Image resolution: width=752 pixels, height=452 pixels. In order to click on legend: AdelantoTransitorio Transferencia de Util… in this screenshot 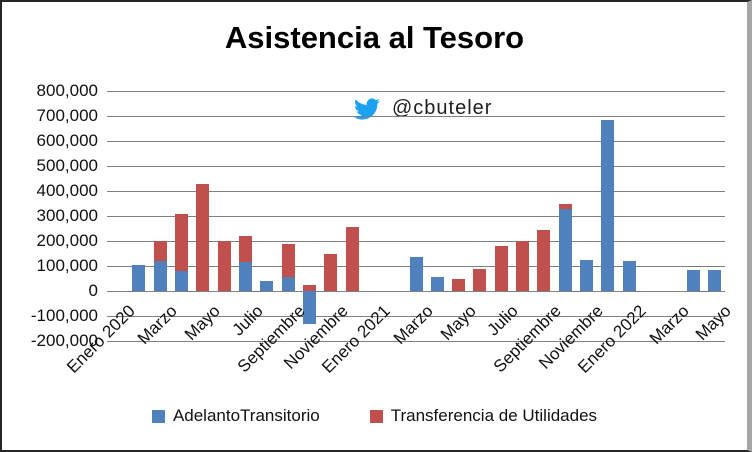, I will do `click(374, 416)`.